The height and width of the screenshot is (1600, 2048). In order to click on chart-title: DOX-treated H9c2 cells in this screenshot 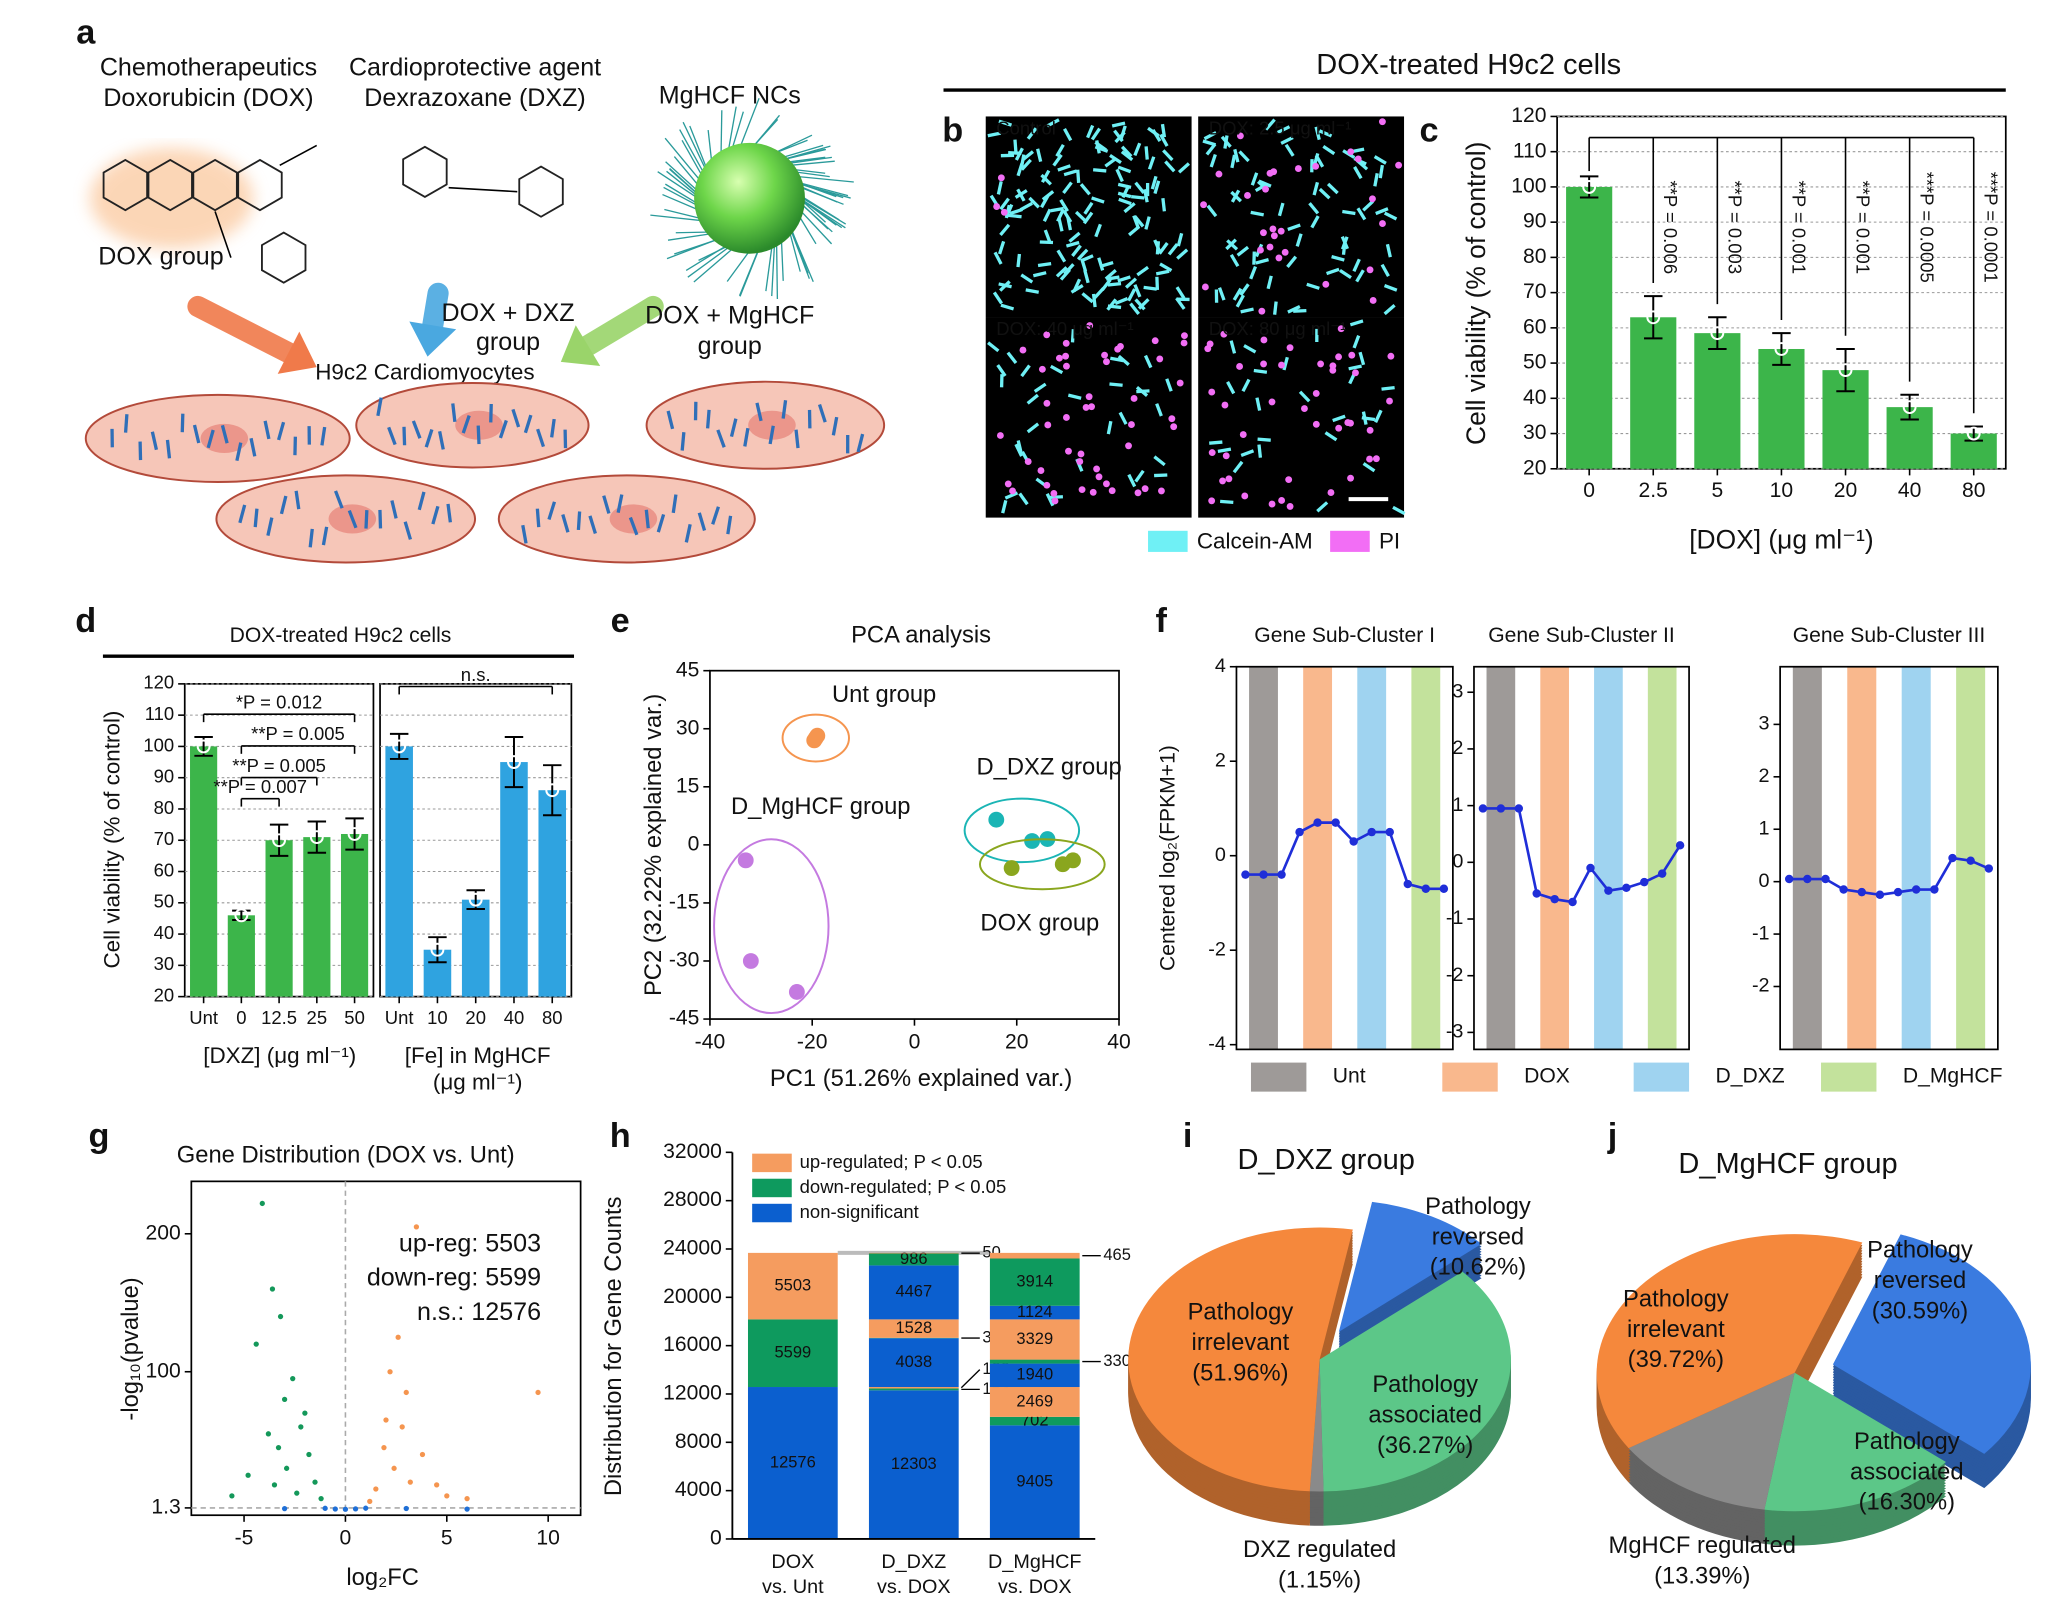, I will do `click(341, 635)`.